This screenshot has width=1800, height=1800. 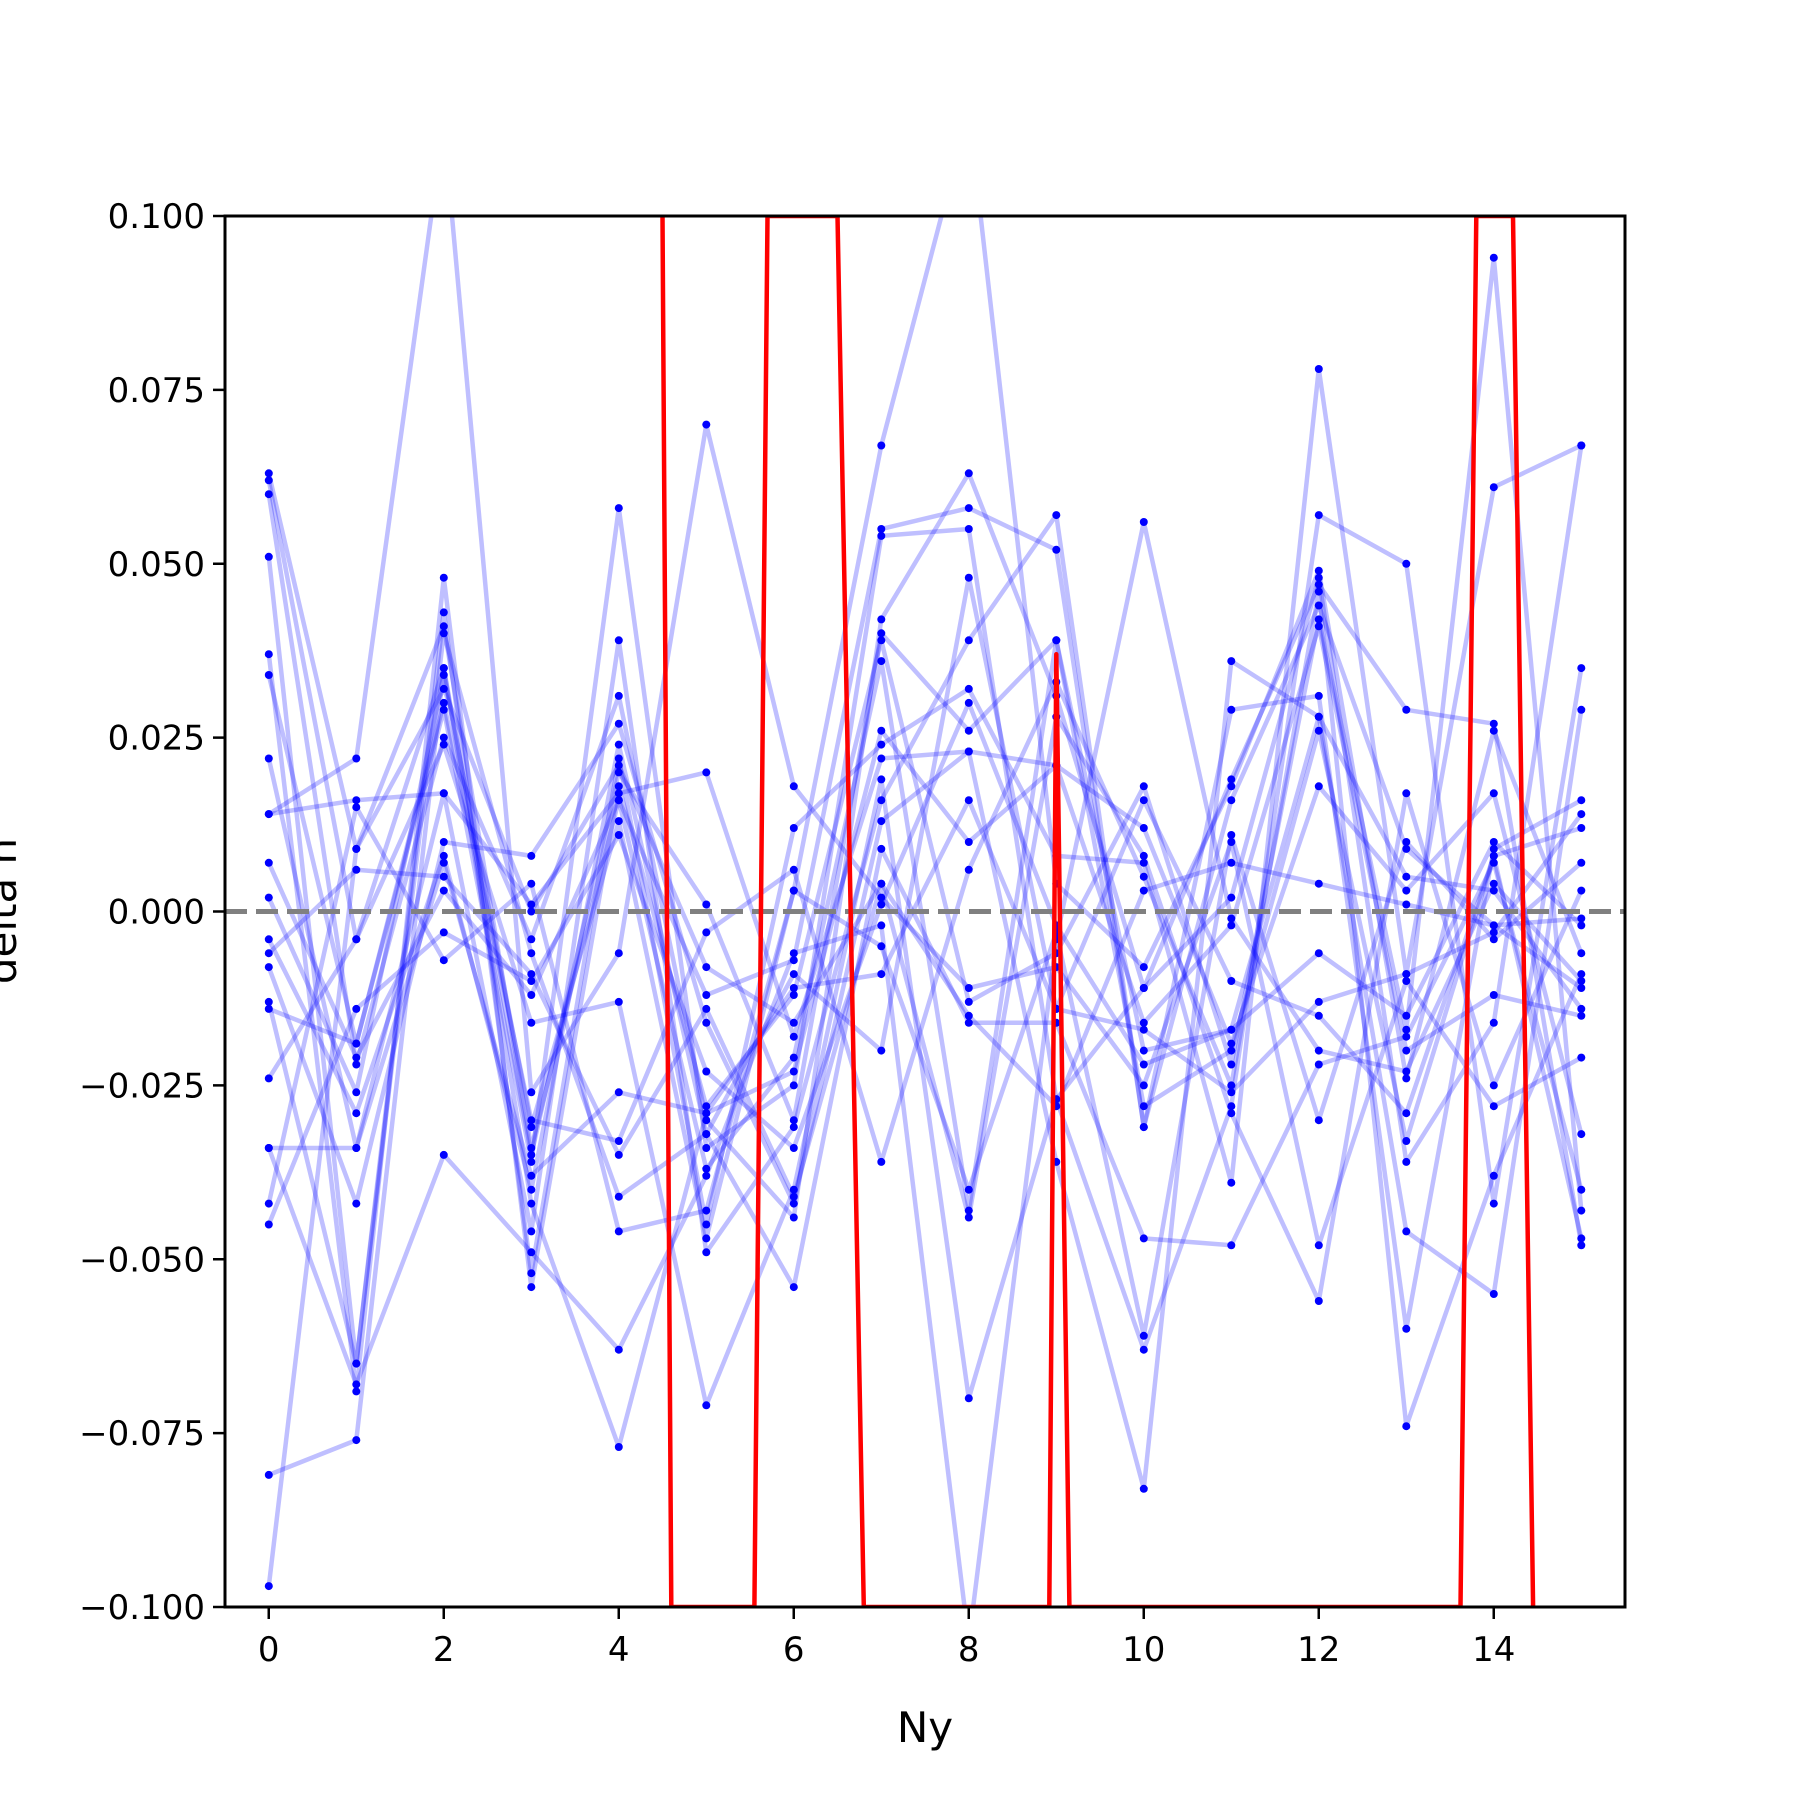 What do you see at coordinates (969, 1650) in the screenshot?
I see `x-tick-label-4: 8` at bounding box center [969, 1650].